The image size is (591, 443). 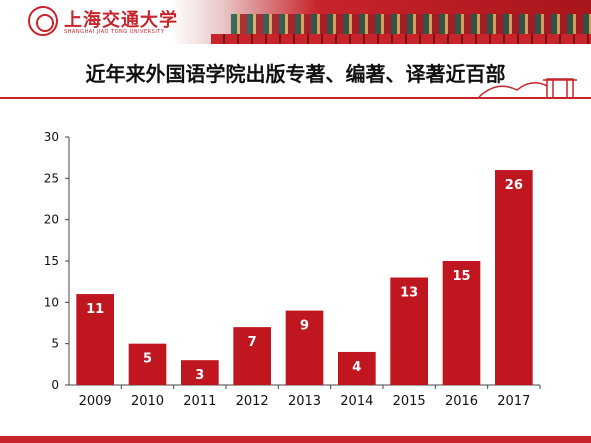 What do you see at coordinates (409, 293) in the screenshot?
I see `bar-data-label: 13` at bounding box center [409, 293].